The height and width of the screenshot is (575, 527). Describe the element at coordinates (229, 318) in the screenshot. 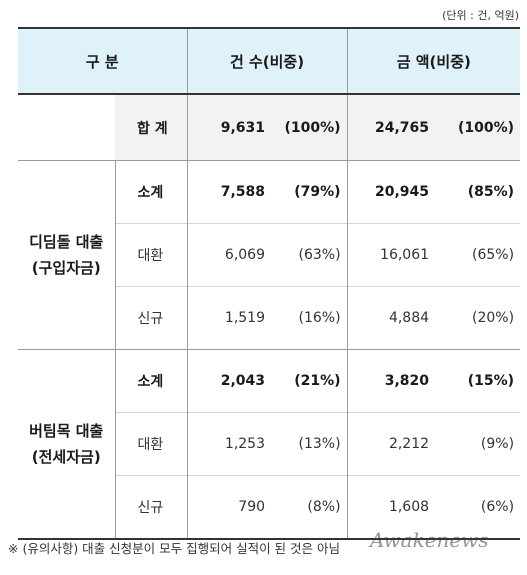

I see `row-count: 1,519` at that location.